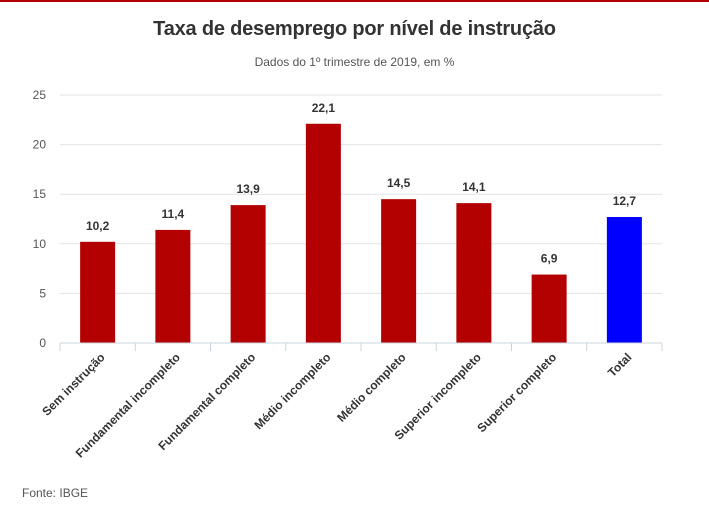 The width and height of the screenshot is (709, 513). Describe the element at coordinates (40, 145) in the screenshot. I see `y-tick-label: 20` at that location.